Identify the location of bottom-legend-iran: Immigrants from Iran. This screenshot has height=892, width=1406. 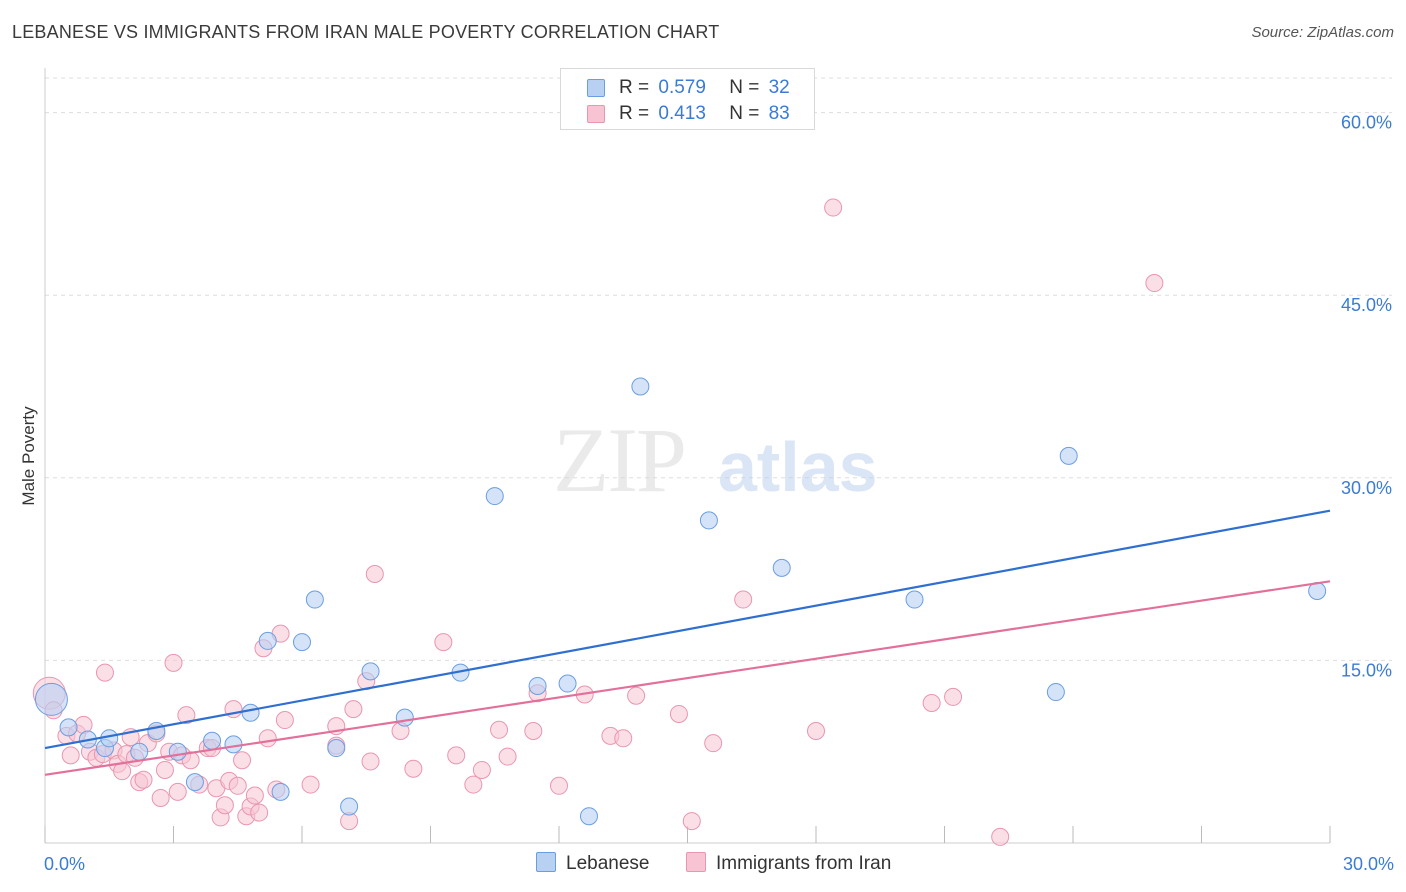
(788, 863).